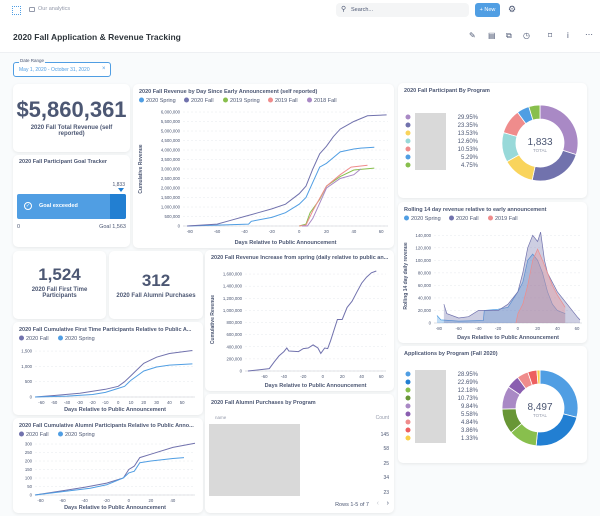 This screenshot has height=516, width=600. I want to click on logo, so click(16, 10).